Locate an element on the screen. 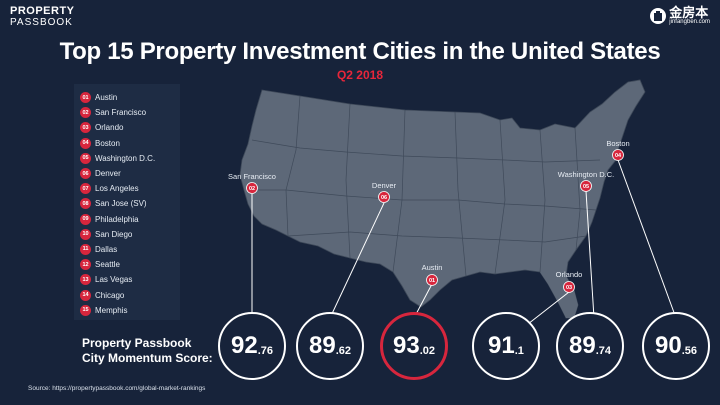 Image resolution: width=720 pixels, height=405 pixels. score-circle-orlando: 91.1 is located at coordinates (506, 346).